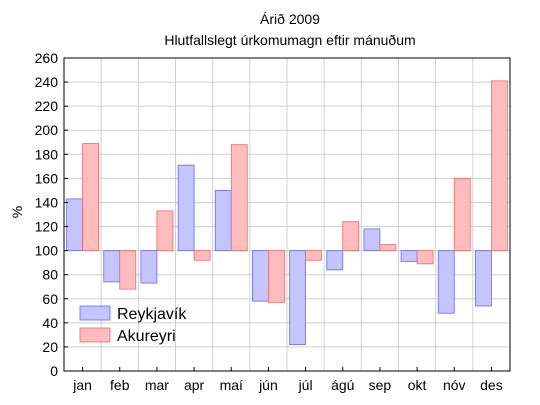  I want to click on x-tick-label-júl: júl, so click(305, 385).